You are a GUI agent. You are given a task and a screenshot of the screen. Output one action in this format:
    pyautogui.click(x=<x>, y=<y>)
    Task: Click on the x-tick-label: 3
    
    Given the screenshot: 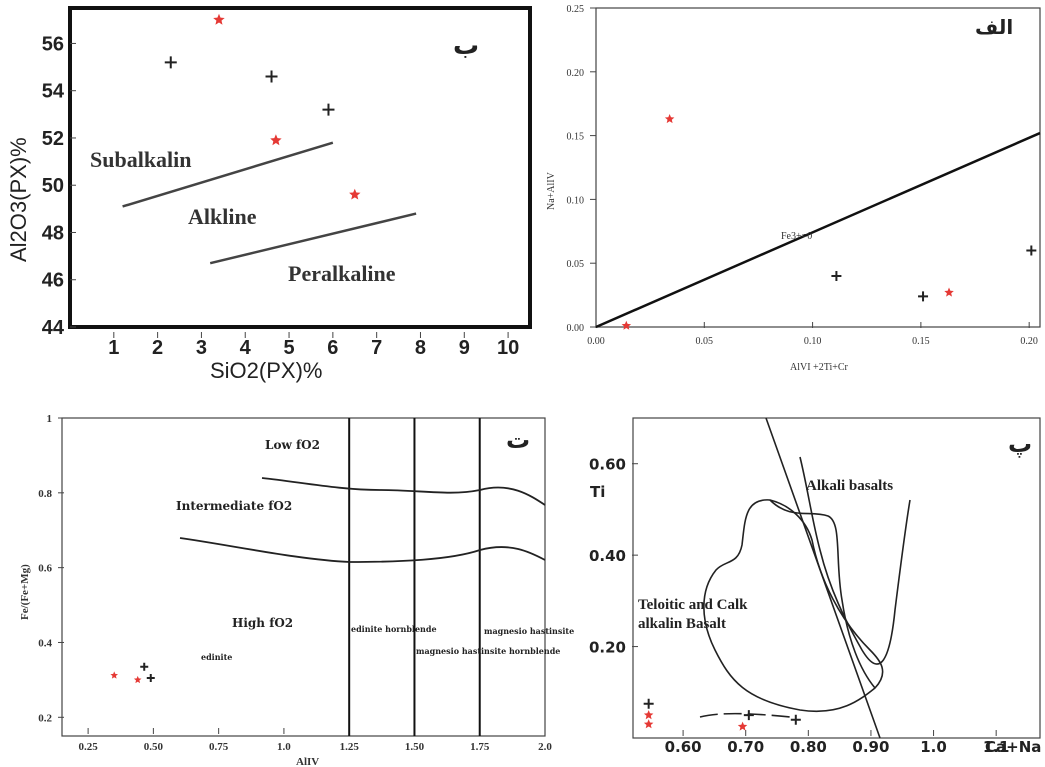 What is the action you would take?
    pyautogui.click(x=201, y=348)
    